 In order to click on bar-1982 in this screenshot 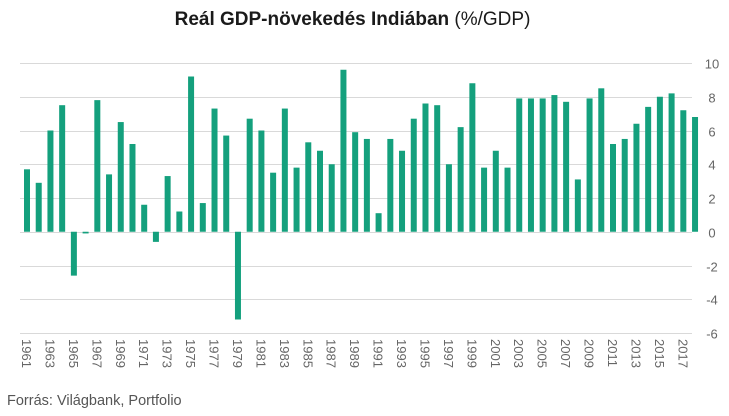, I will do `click(273, 202)`.